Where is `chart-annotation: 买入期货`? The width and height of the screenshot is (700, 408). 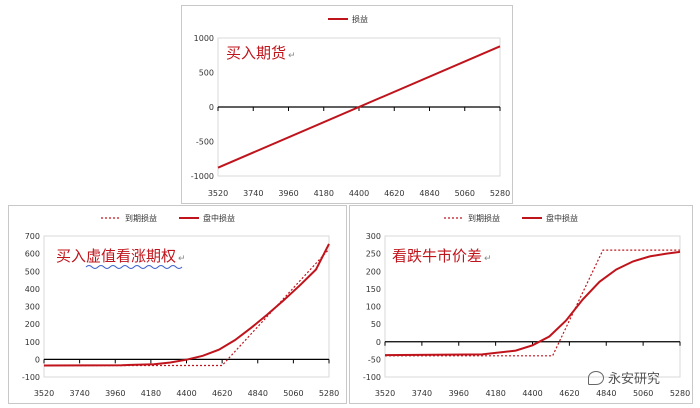 chart-annotation: 买入期货 is located at coordinates (256, 53).